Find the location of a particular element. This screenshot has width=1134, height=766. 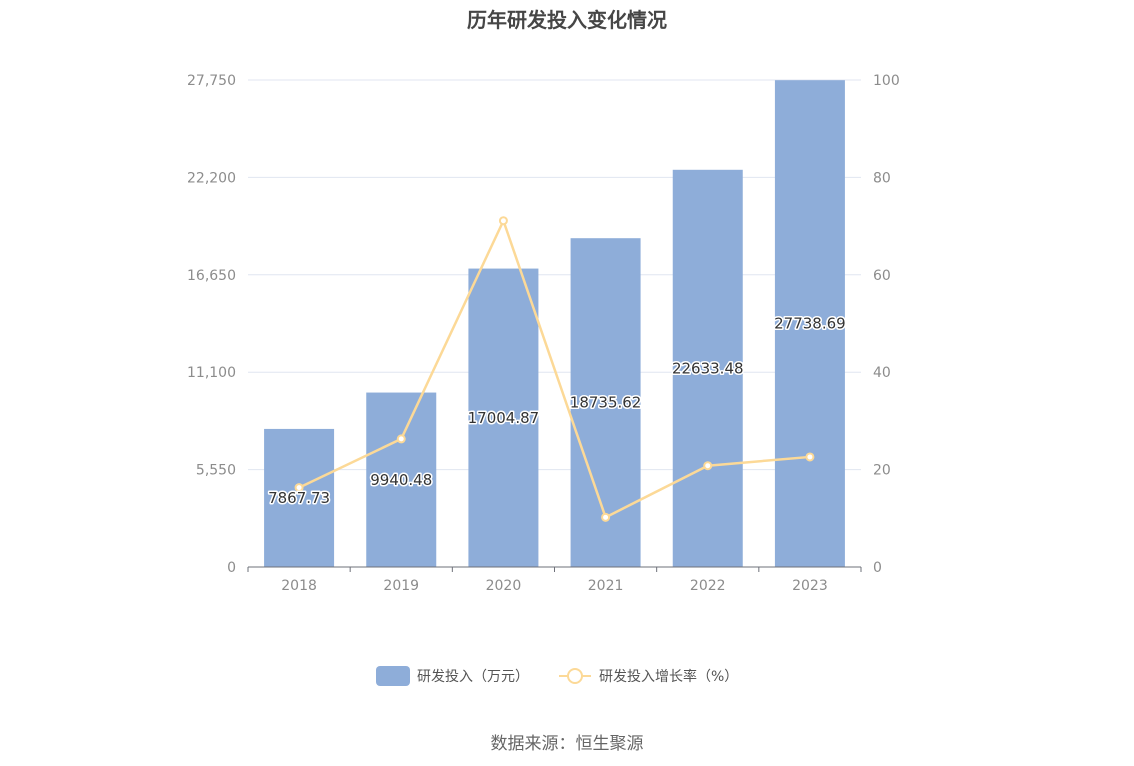

y-left-tick-label: 16,650 is located at coordinates (211, 276).